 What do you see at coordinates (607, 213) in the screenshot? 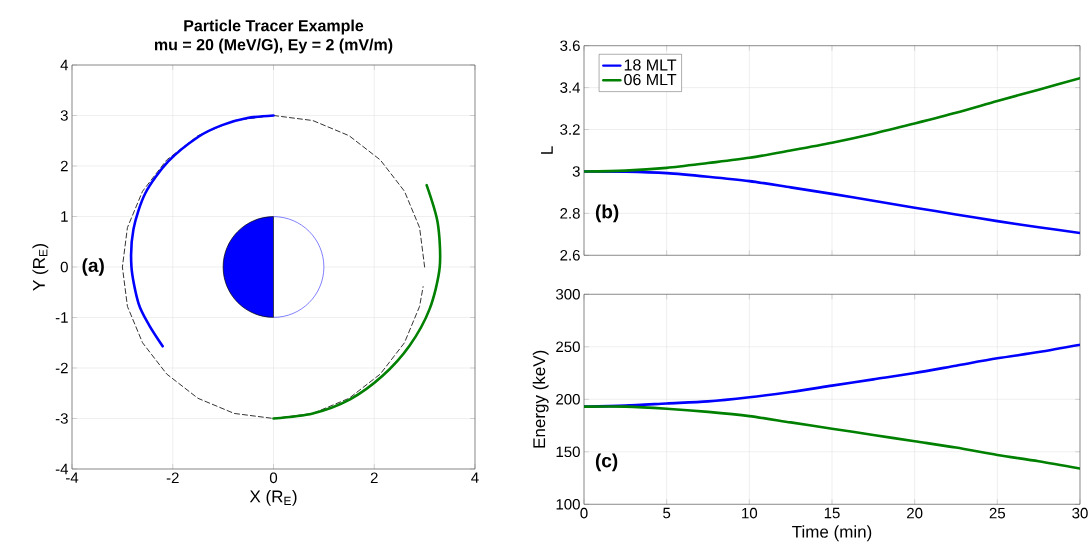
I see `annotation: (b)` at bounding box center [607, 213].